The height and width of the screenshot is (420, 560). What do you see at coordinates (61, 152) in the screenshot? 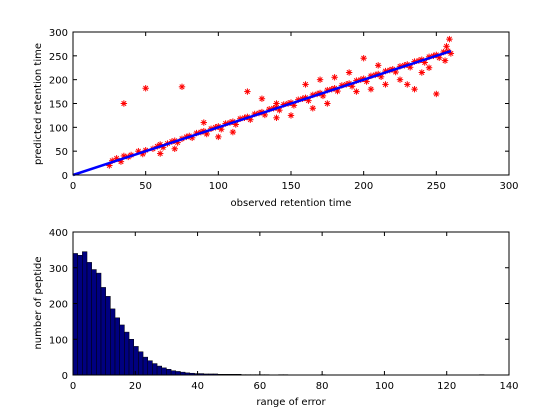
I see `y-tick-label: 50` at bounding box center [61, 152].